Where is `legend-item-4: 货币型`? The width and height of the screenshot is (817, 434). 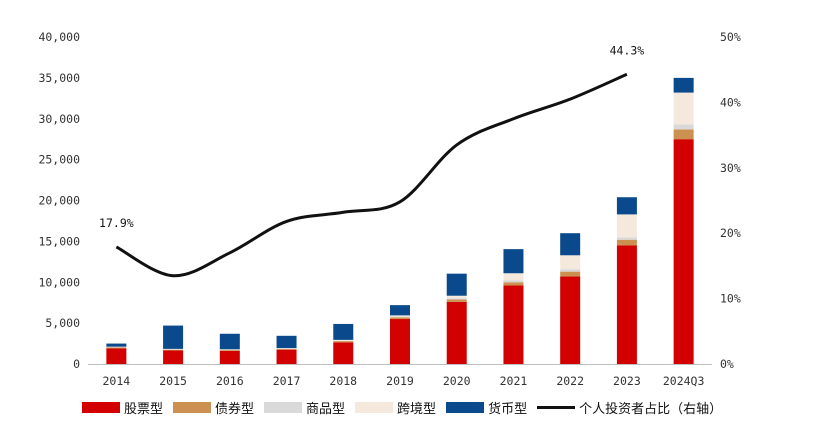 legend-item-4: 货币型 is located at coordinates (486, 407).